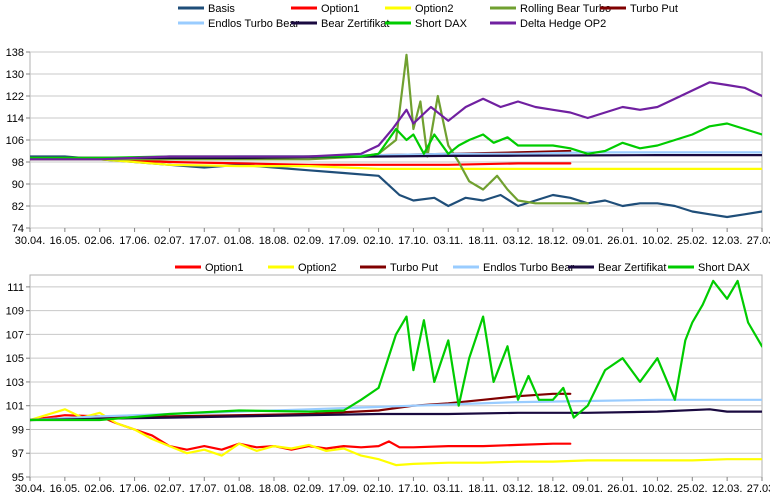 The image size is (770, 496). Describe the element at coordinates (18, 207) in the screenshot. I see `y-tick-label: 82` at that location.